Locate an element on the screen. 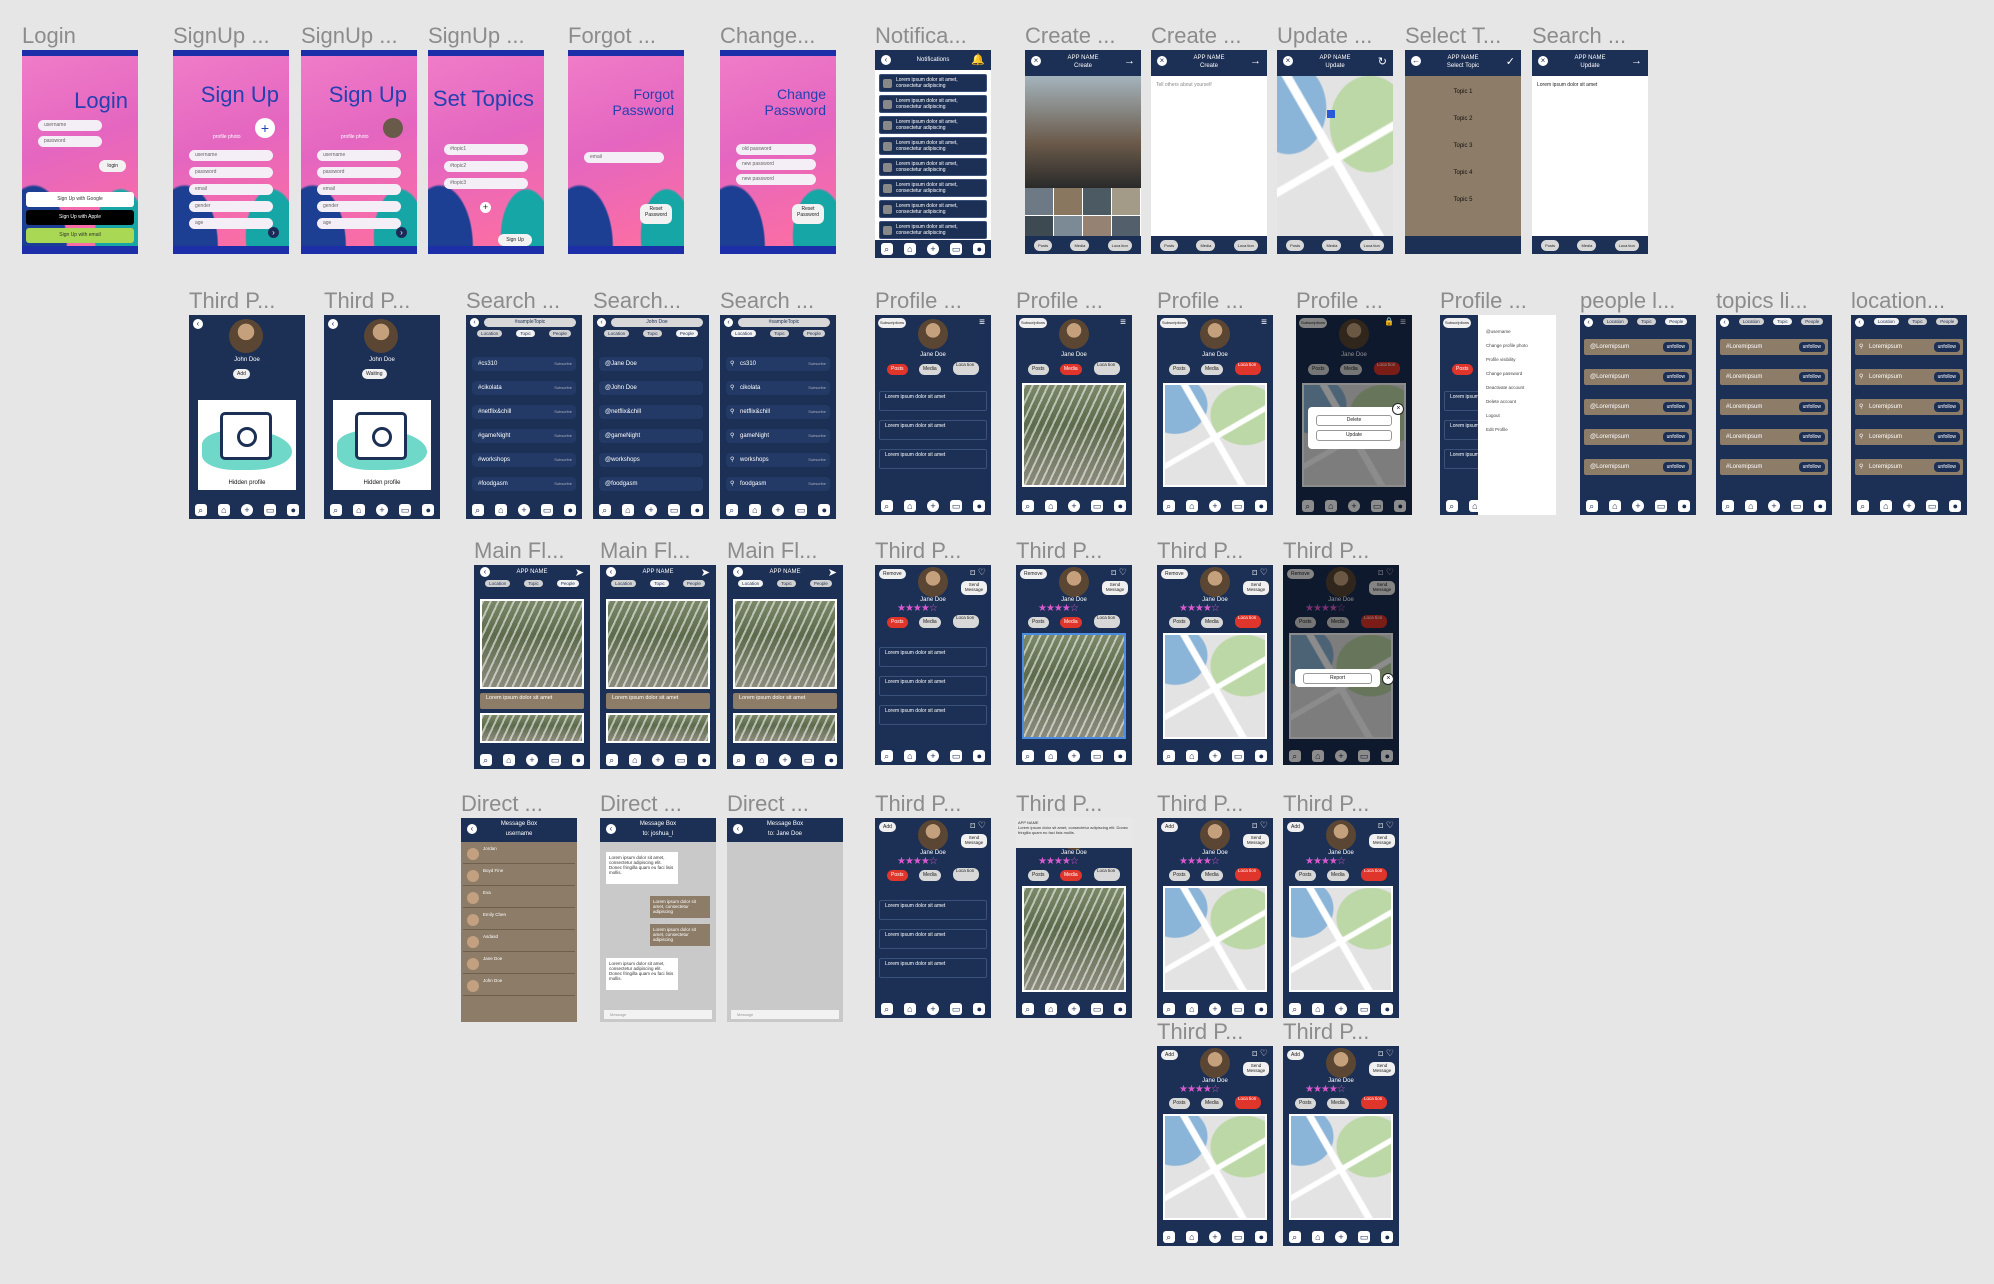 The image size is (1994, 1284). google-signup-button: Sign Up with Google is located at coordinates (80, 199).